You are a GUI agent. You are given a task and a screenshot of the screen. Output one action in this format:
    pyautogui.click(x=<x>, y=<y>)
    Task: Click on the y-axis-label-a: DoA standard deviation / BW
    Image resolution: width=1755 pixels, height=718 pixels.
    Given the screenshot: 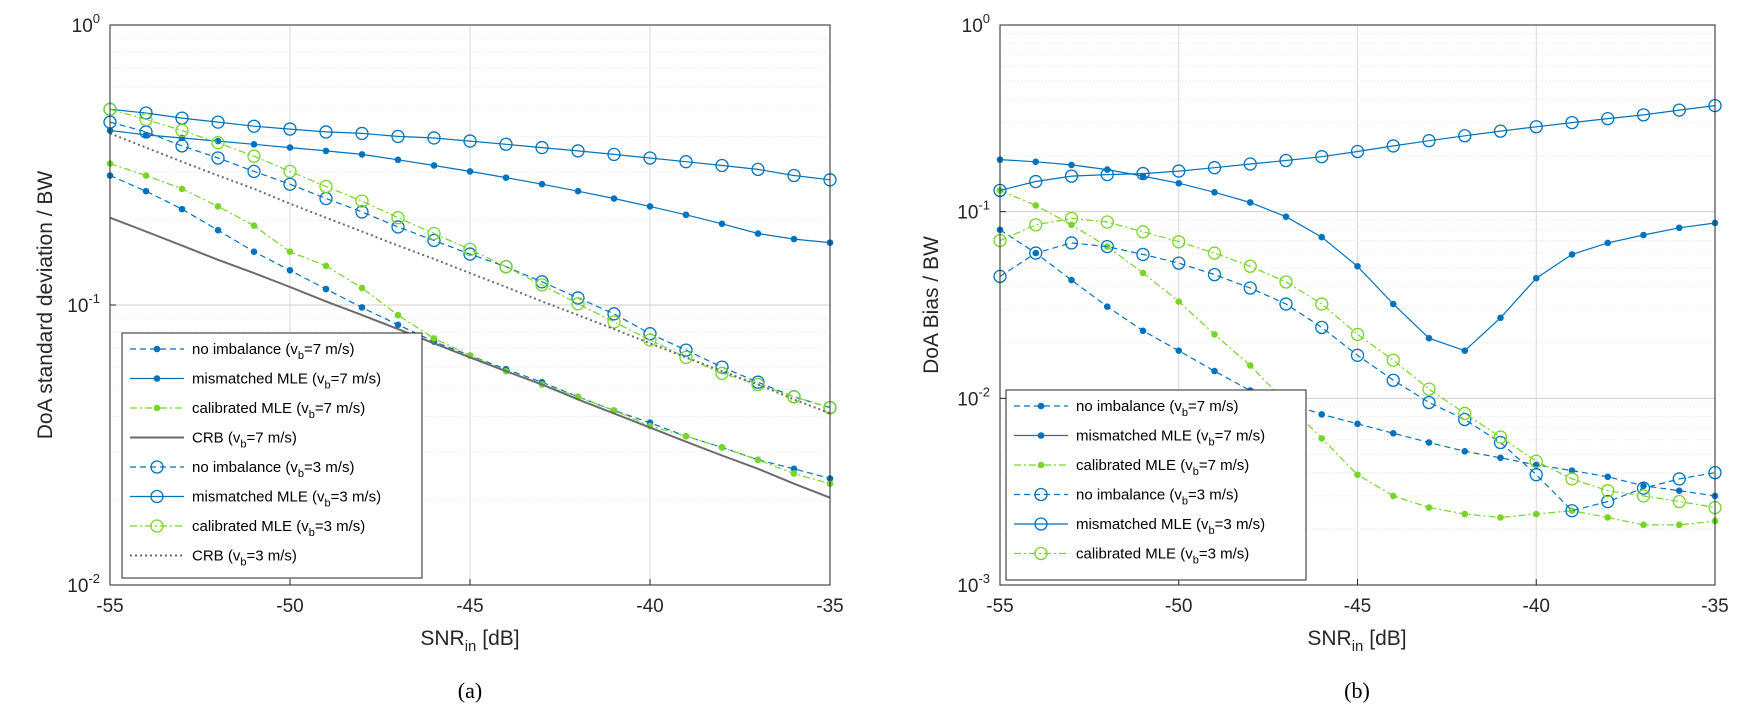 What is the action you would take?
    pyautogui.click(x=45, y=305)
    